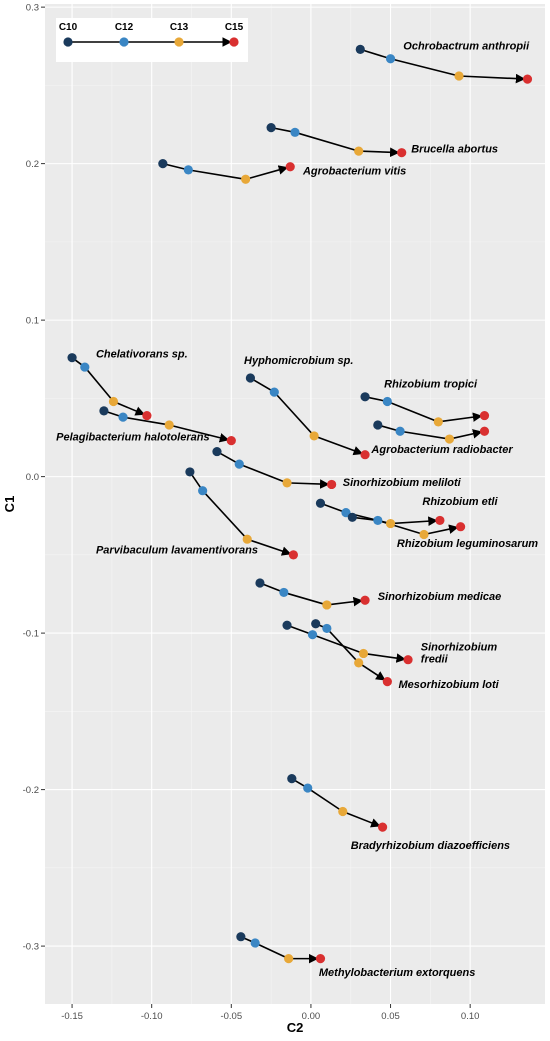 This screenshot has width=550, height=1041. What do you see at coordinates (9, 504) in the screenshot?
I see `y-axis-title: C1` at bounding box center [9, 504].